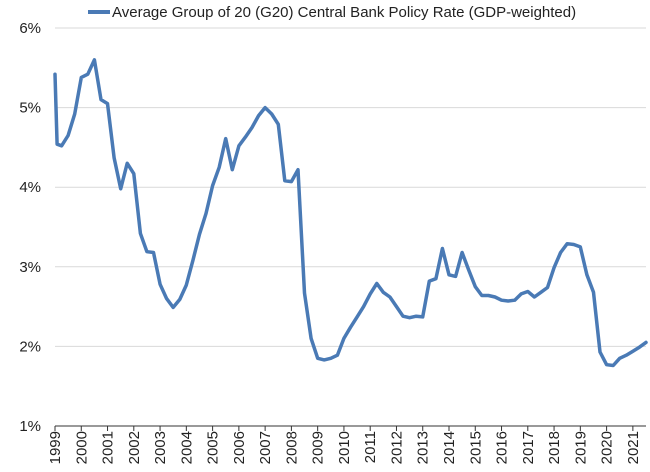  Describe the element at coordinates (30, 346) in the screenshot. I see `y-tick-label: 2%` at that location.